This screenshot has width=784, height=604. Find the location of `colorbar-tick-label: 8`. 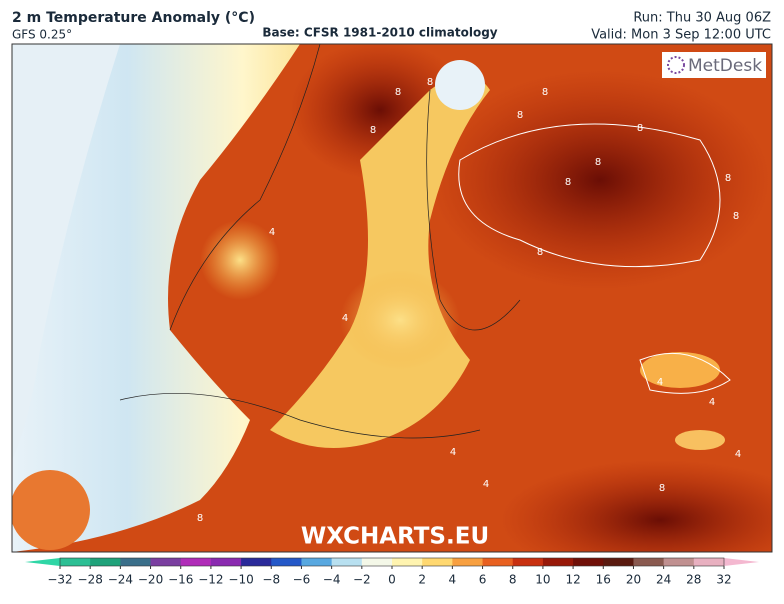

colorbar-tick-label: 8 is located at coordinates (513, 580).